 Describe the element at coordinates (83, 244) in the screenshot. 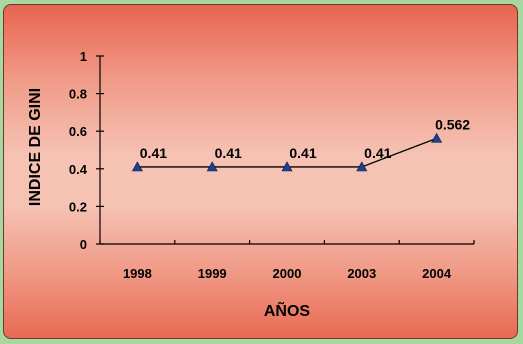

I see `y-tick-label-0: 0` at that location.